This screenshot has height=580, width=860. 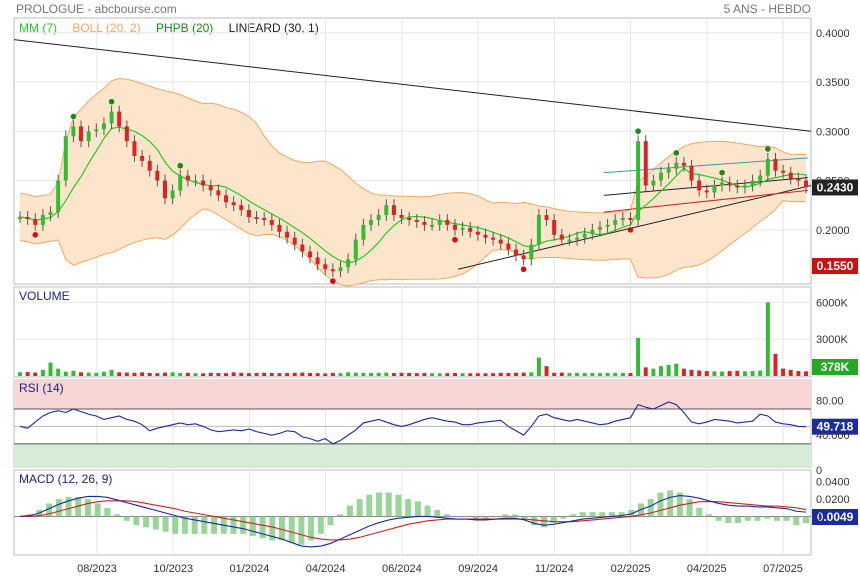 What do you see at coordinates (412, 85) in the screenshot?
I see `trendline-resistance` at bounding box center [412, 85].